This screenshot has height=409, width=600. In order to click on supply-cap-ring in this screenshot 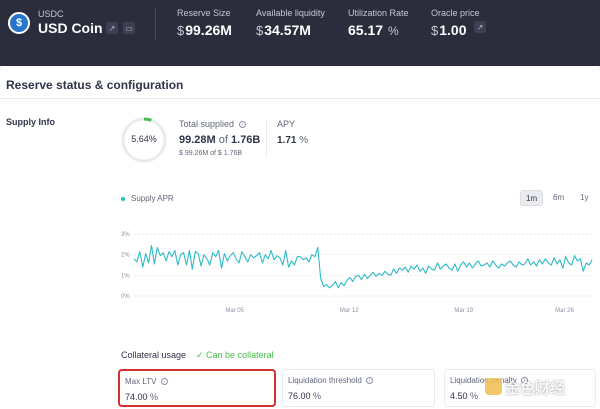, I will do `click(144, 140)`.